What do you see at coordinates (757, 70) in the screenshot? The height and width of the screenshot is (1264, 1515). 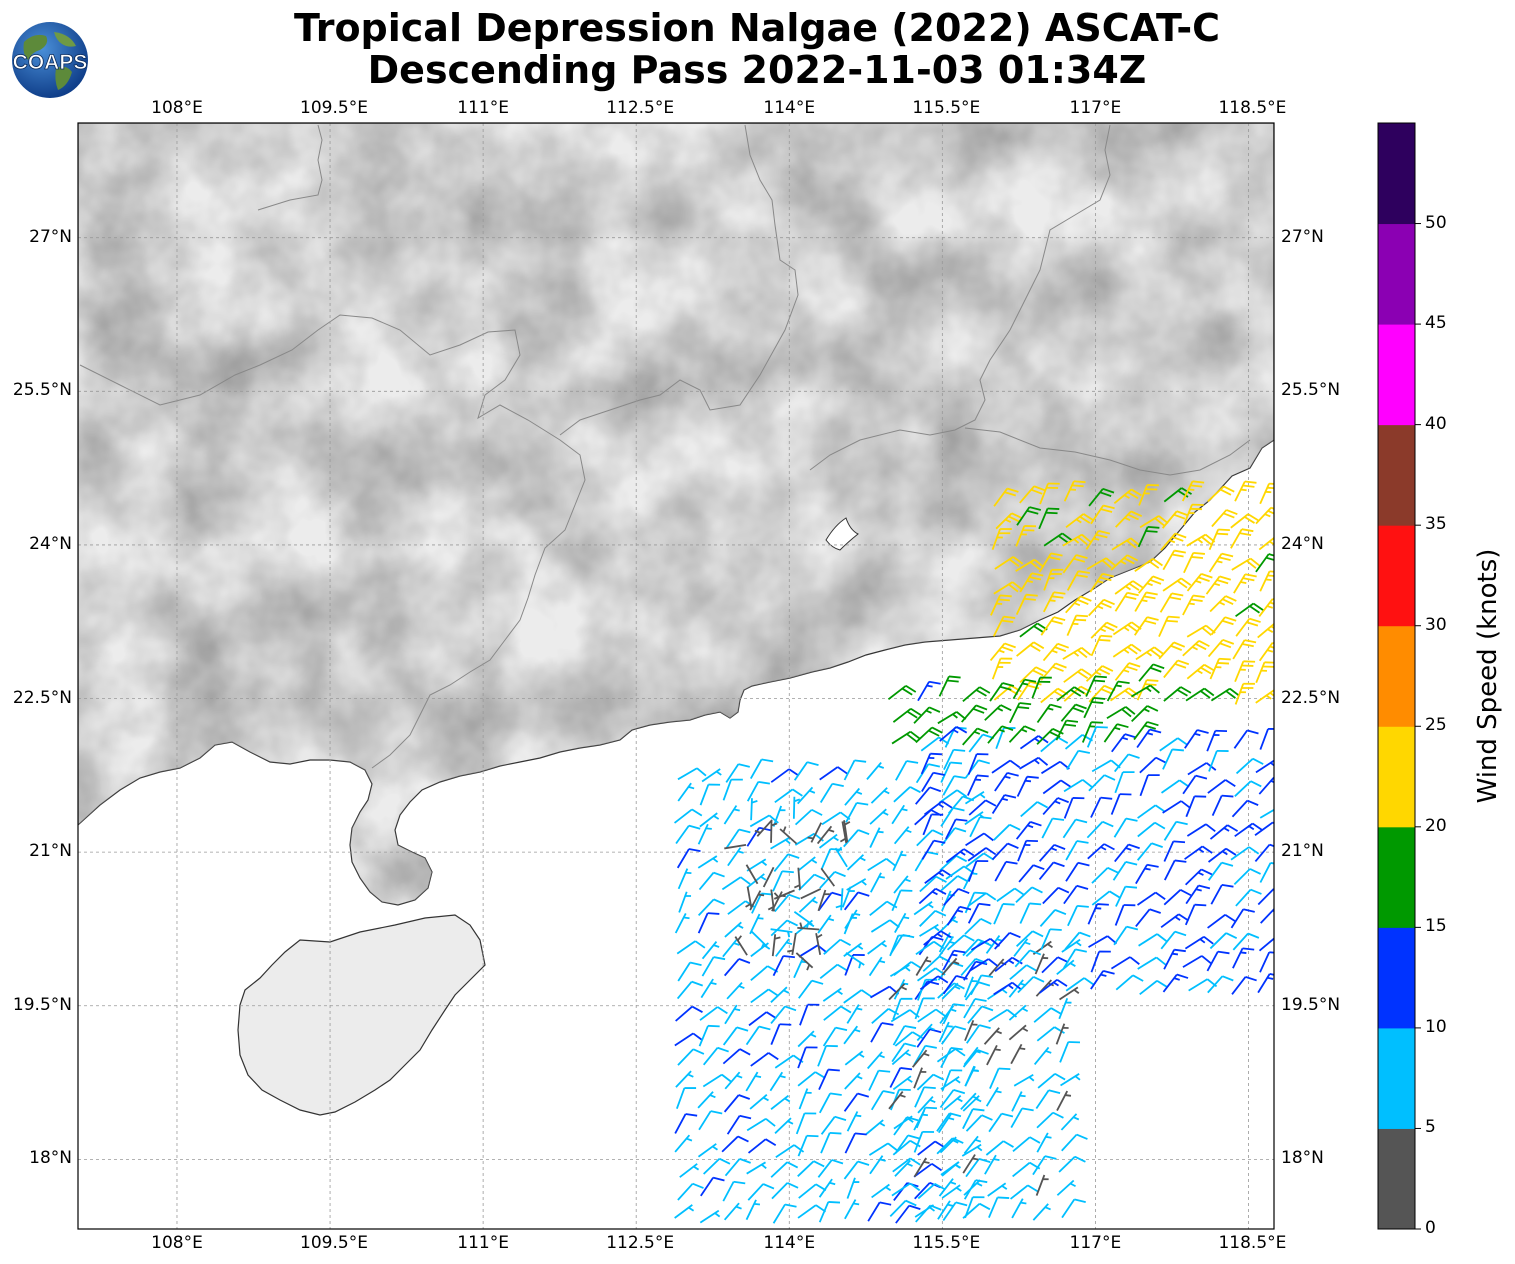 I see `plot-title-line2: Descending Pass 2022-11-03 01:34Z` at bounding box center [757, 70].